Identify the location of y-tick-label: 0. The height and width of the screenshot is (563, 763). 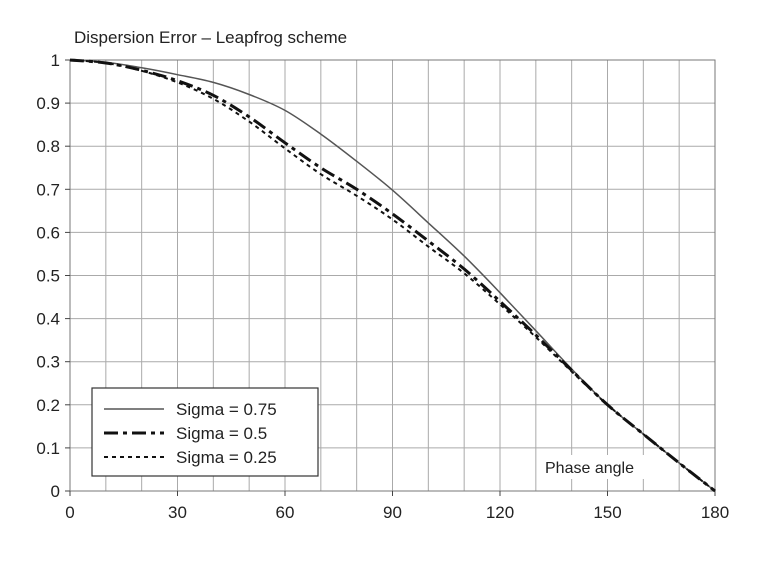
(55, 491).